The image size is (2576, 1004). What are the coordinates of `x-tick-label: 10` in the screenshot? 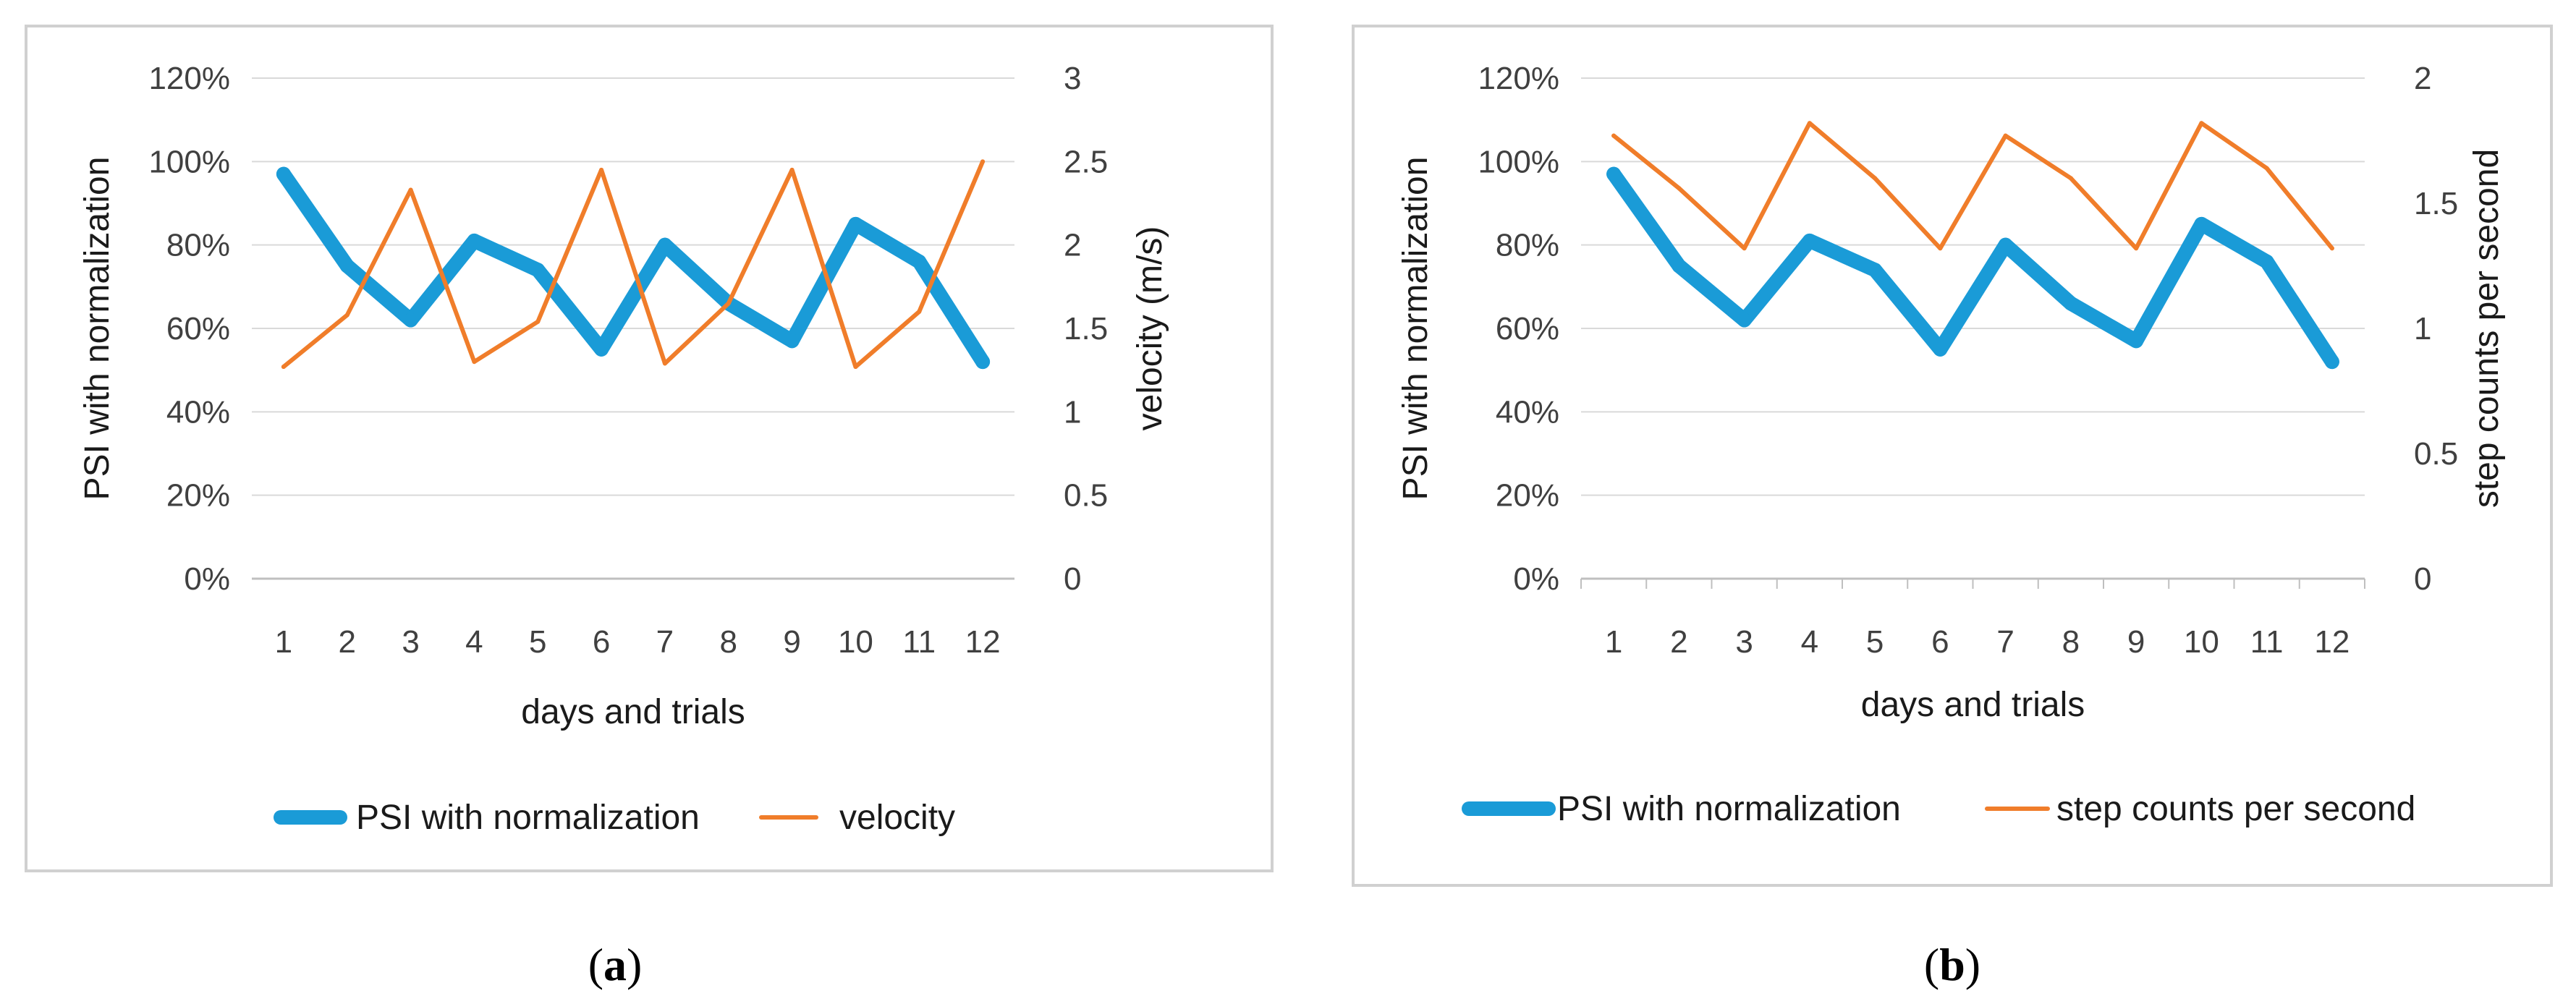 It's located at (855, 642).